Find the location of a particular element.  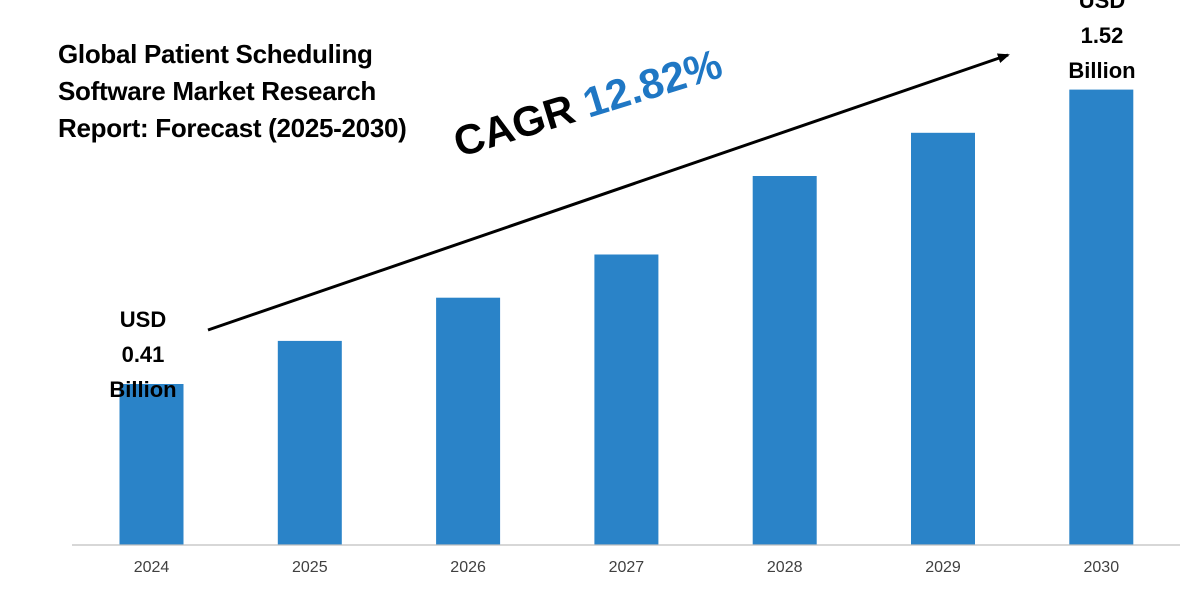

x-tick-label-2026: 2026 is located at coordinates (468, 567).